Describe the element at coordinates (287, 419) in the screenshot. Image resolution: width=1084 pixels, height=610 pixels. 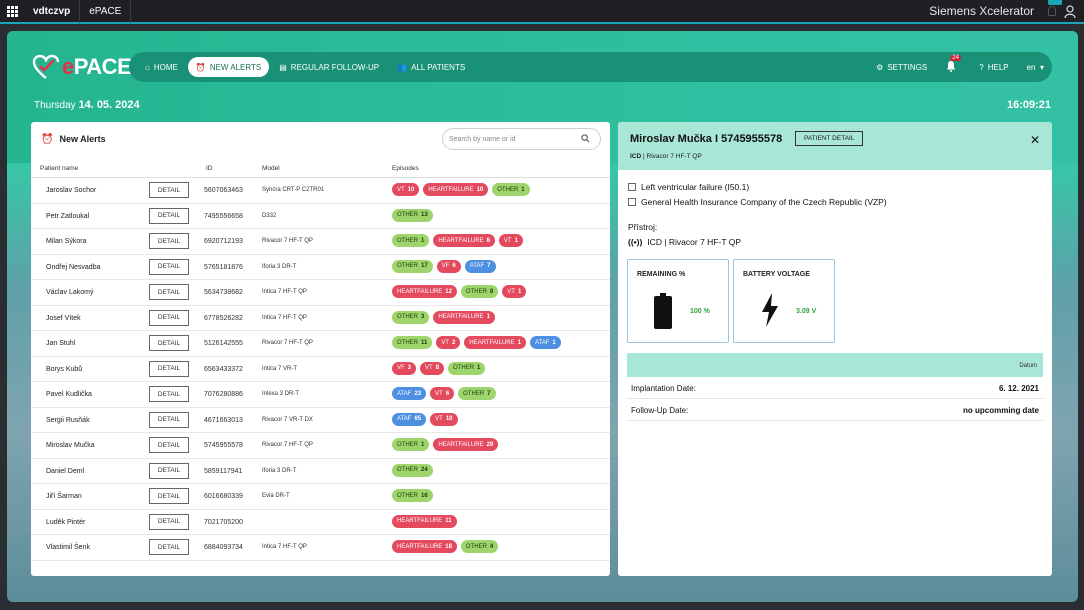
I see `device-model: Rivacor 7 VR-T DX` at that location.